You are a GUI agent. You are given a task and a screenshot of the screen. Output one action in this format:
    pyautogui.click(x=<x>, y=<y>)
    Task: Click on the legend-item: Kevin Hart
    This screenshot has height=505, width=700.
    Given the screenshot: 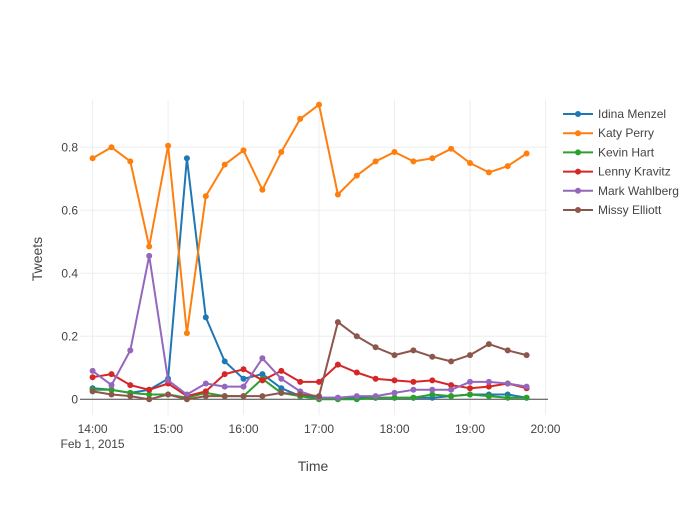 What is the action you would take?
    pyautogui.click(x=609, y=152)
    